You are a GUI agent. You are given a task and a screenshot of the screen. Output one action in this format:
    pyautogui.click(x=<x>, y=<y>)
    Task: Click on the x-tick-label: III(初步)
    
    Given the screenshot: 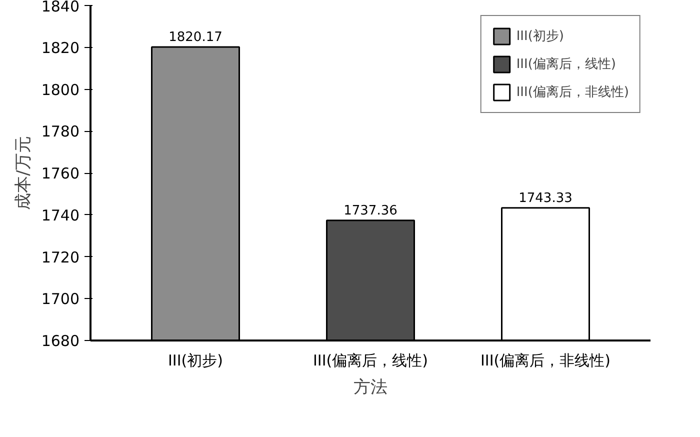 What is the action you would take?
    pyautogui.click(x=195, y=361)
    